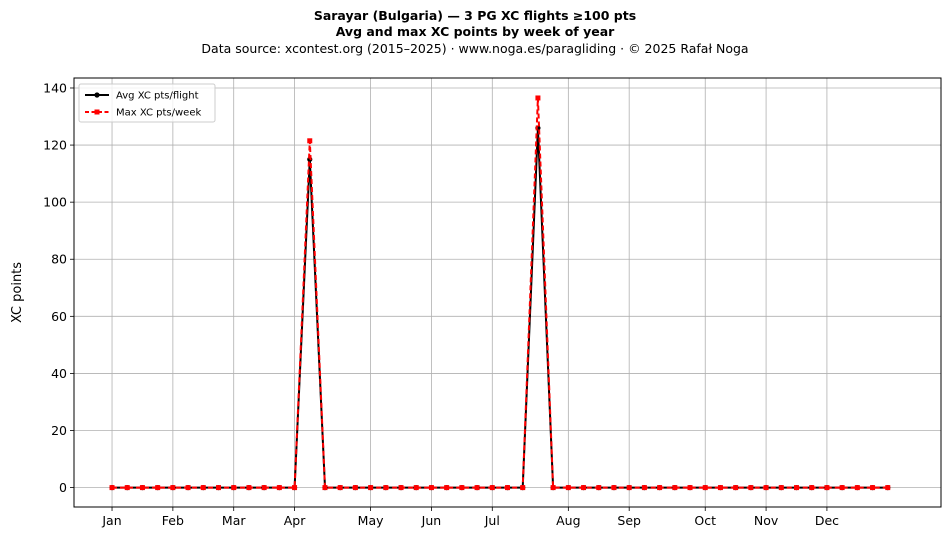 The height and width of the screenshot is (539, 950). I want to click on x-tick-label: Dec, so click(827, 520).